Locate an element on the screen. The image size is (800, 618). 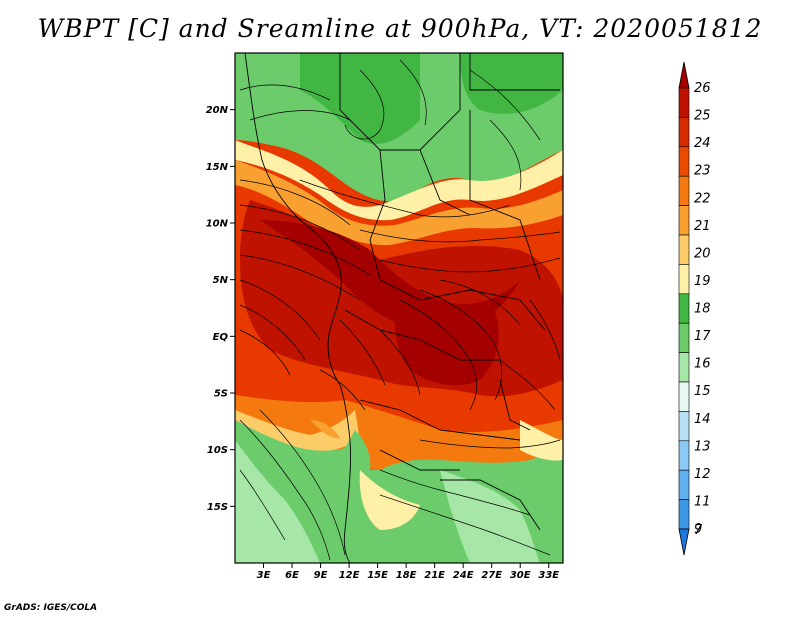
colorbar: 26 25 24 23 22 21 20 19 18 17 16 15 14 13 12 11 97 is located at coordinates (694, 308).